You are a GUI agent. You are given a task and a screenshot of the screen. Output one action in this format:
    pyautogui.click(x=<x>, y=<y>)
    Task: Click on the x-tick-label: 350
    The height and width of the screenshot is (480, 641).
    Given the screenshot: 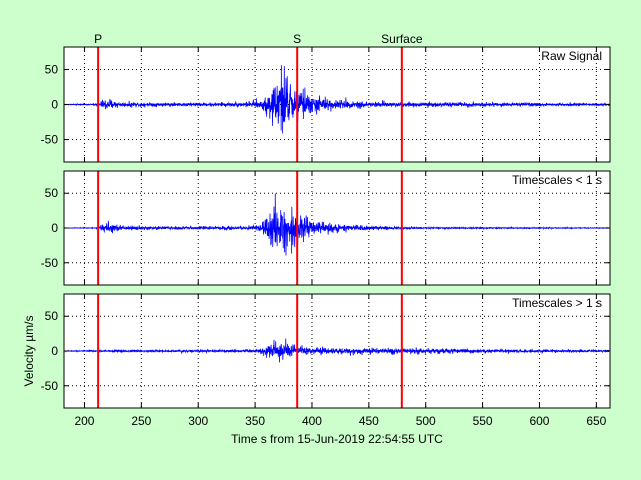 What is the action you would take?
    pyautogui.click(x=255, y=421)
    